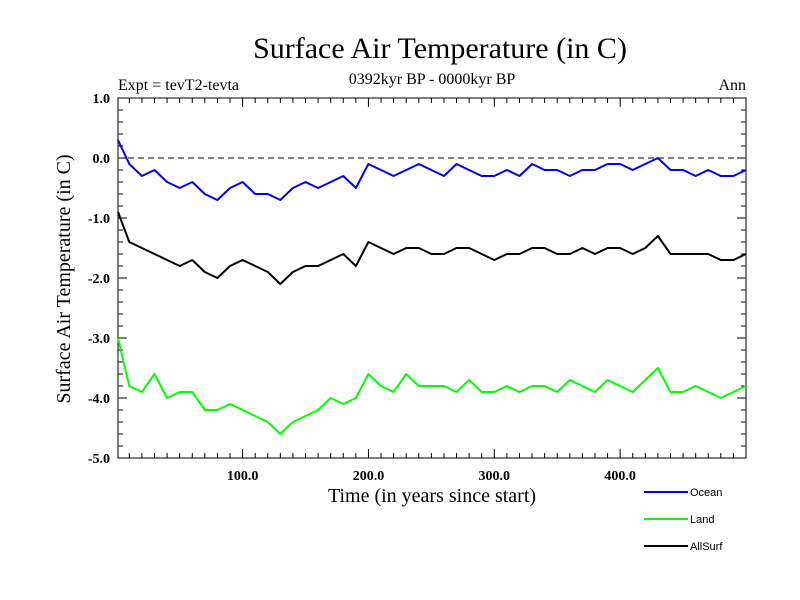 The height and width of the screenshot is (600, 800). Describe the element at coordinates (620, 476) in the screenshot. I see `x-tick-label: 400.0` at that location.